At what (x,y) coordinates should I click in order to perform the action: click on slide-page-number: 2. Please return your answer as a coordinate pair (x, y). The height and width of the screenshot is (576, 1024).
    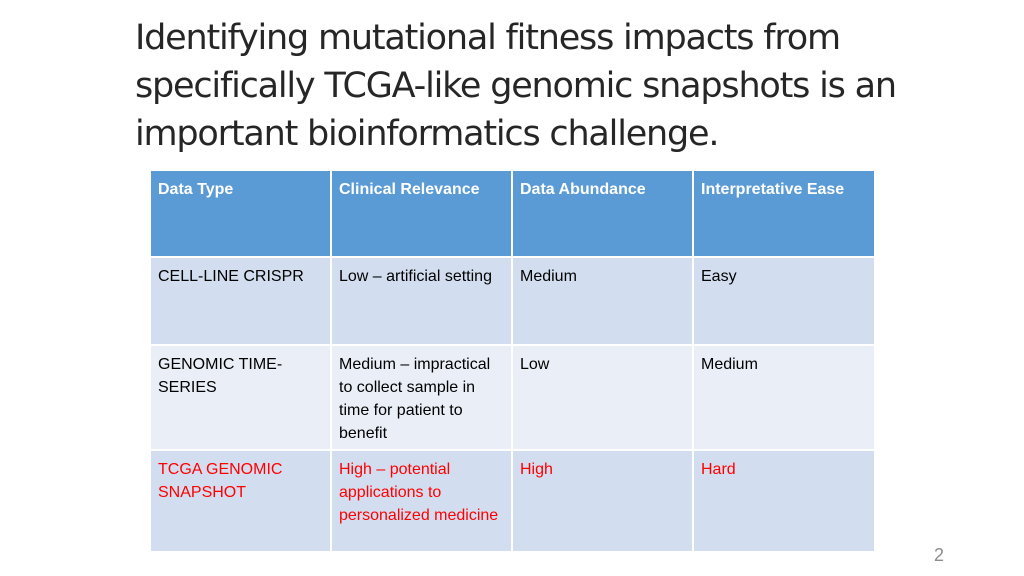
    Looking at the image, I should click on (938, 555).